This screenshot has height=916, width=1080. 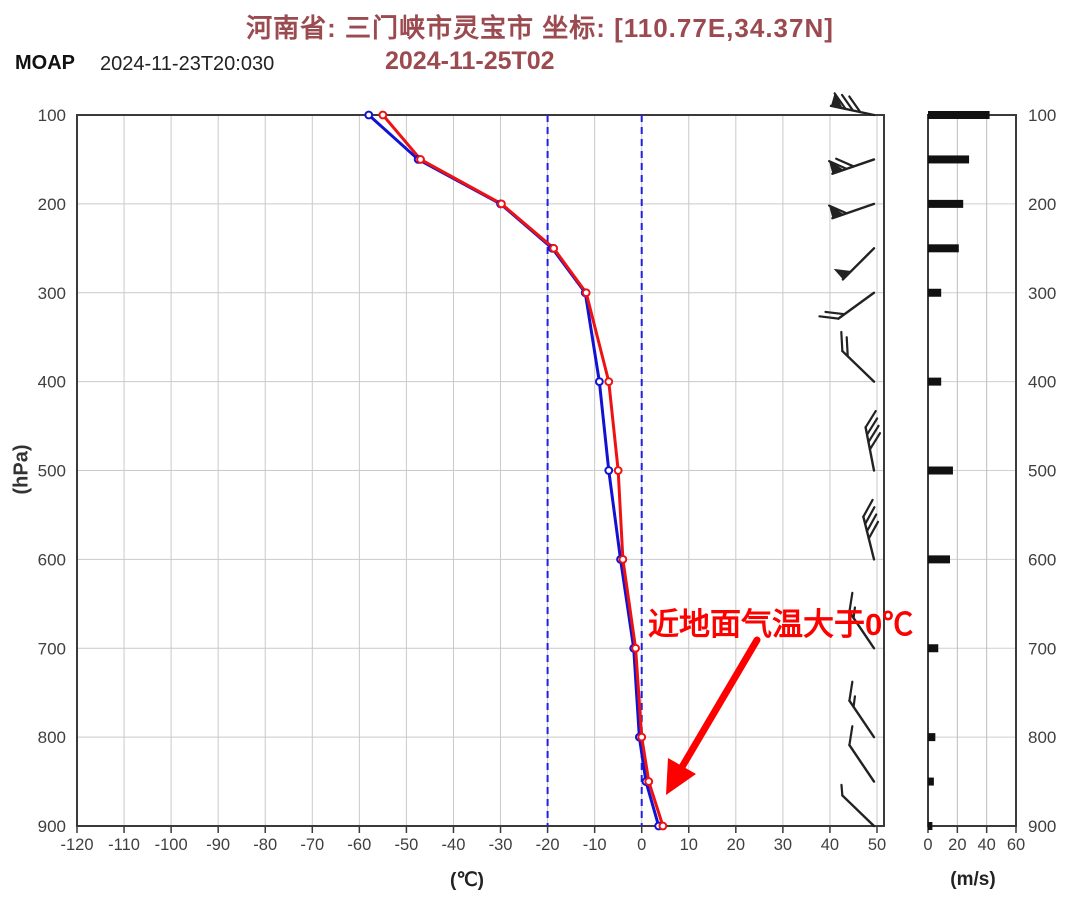 I want to click on x-tick-label: 0, so click(x=641, y=845).